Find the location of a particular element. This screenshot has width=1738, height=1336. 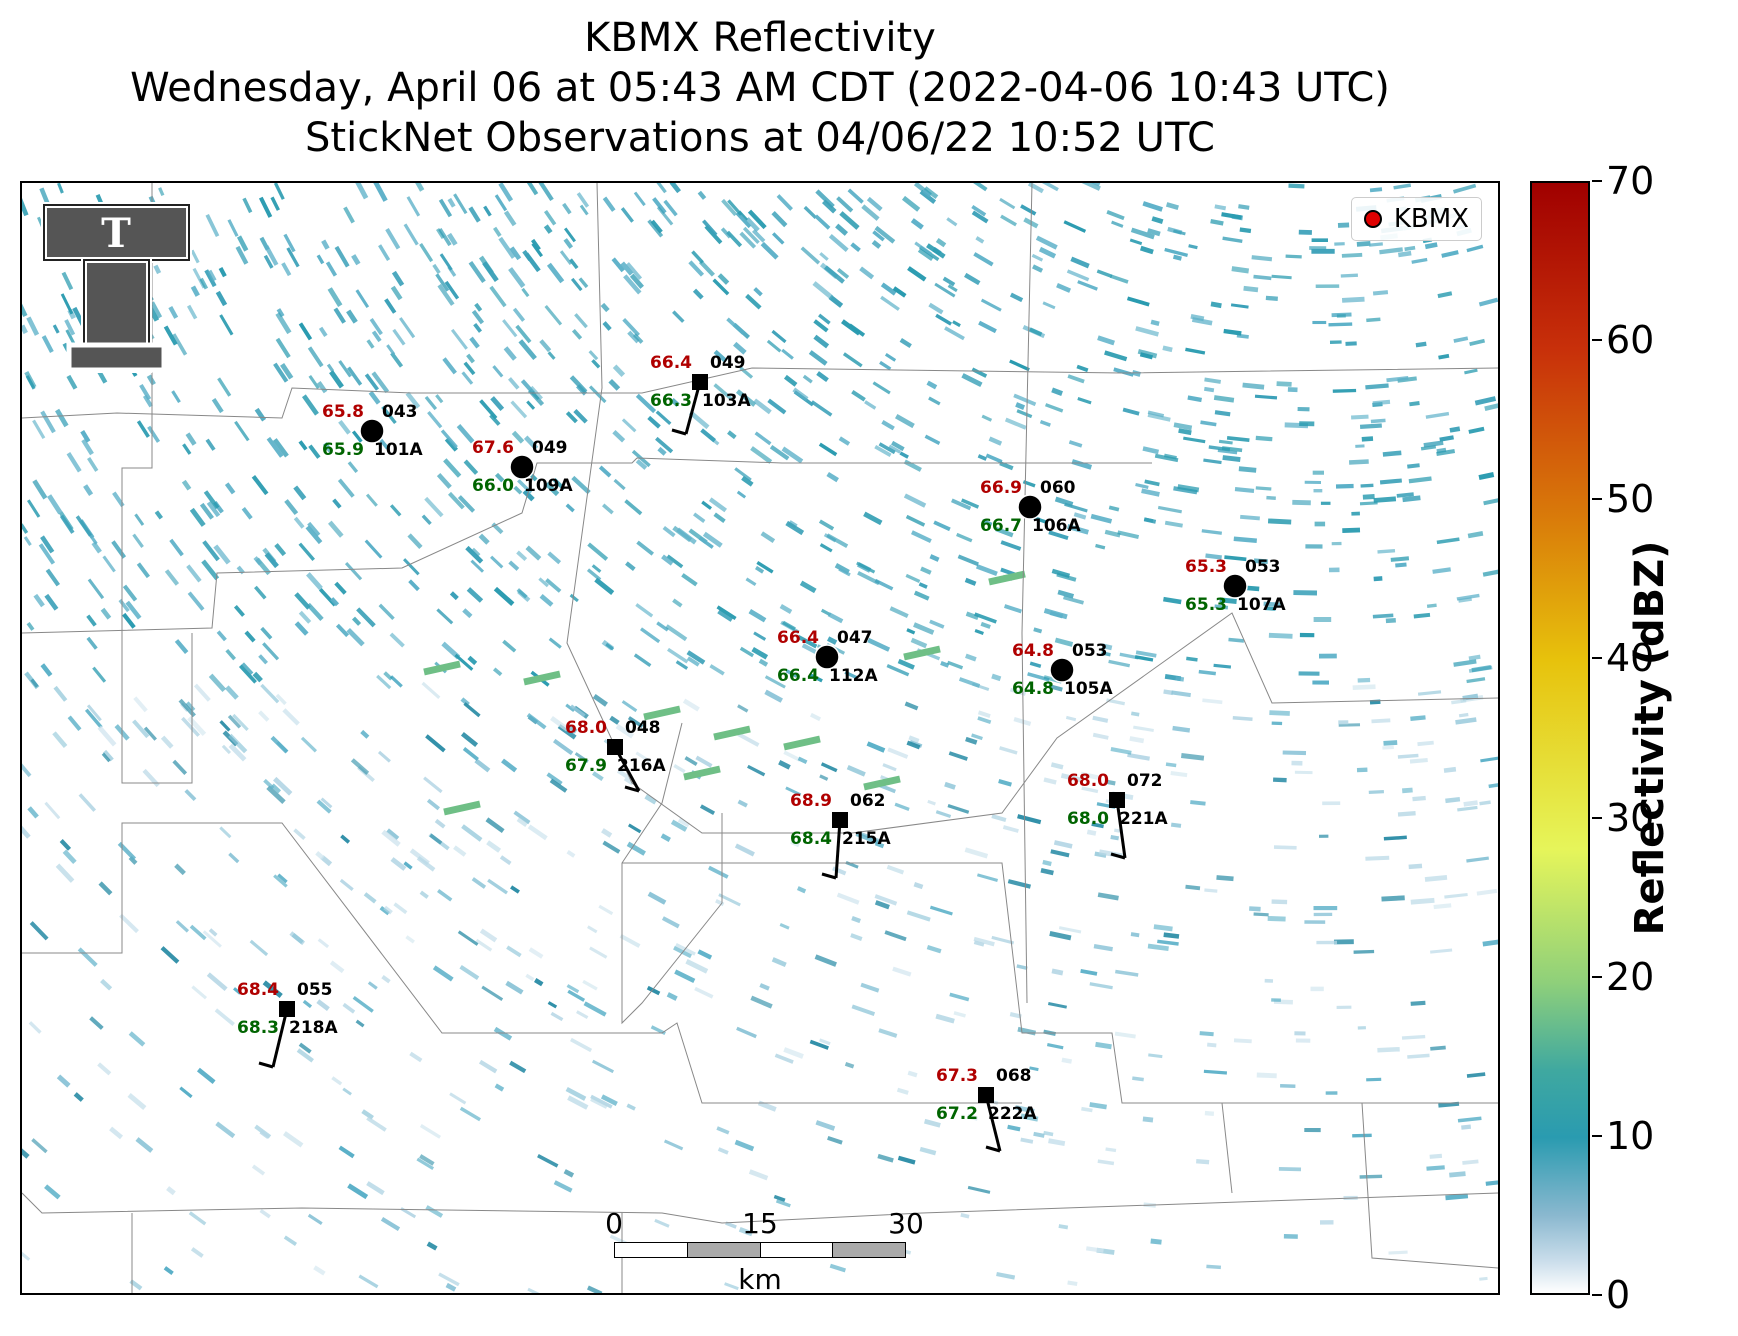

station-dewpoint: 68.0 is located at coordinates (1088, 819).